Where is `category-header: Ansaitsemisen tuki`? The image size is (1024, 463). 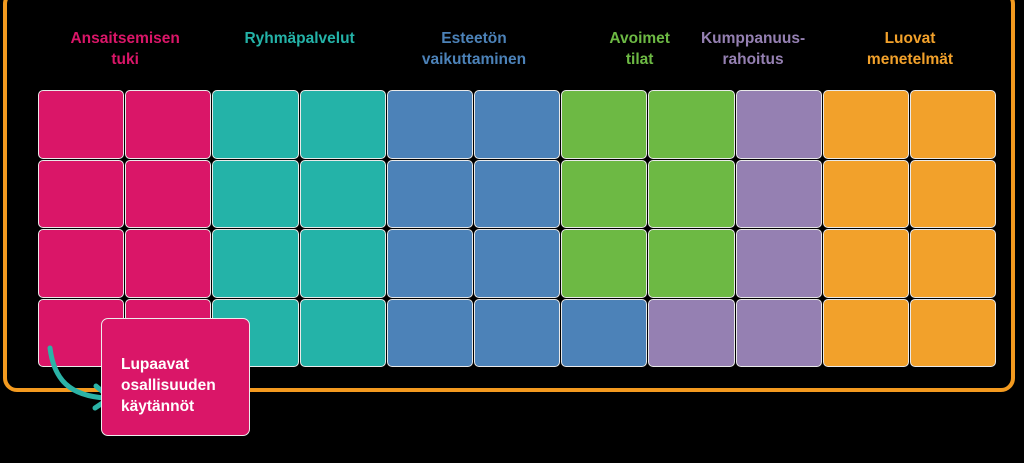 category-header: Ansaitsemisen tuki is located at coordinates (125, 49).